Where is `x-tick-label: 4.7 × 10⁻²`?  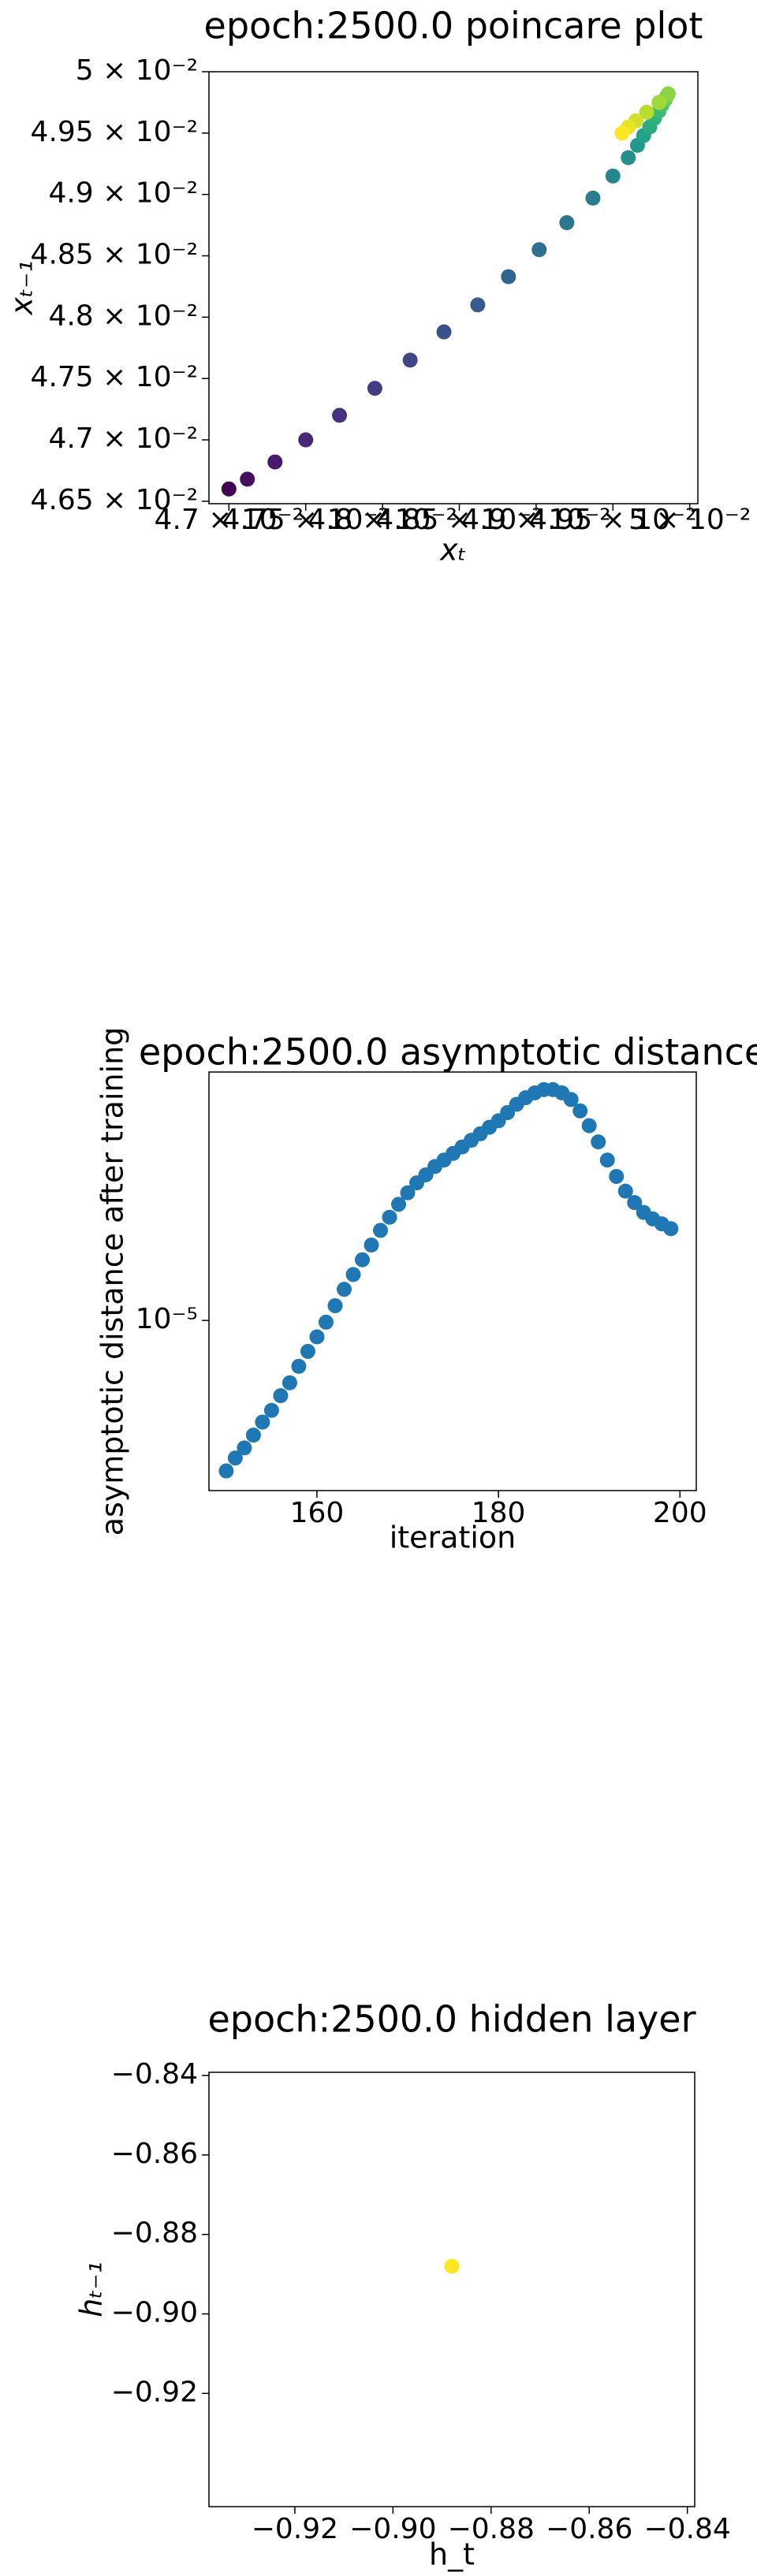
x-tick-label: 4.7 × 10⁻² is located at coordinates (229, 520).